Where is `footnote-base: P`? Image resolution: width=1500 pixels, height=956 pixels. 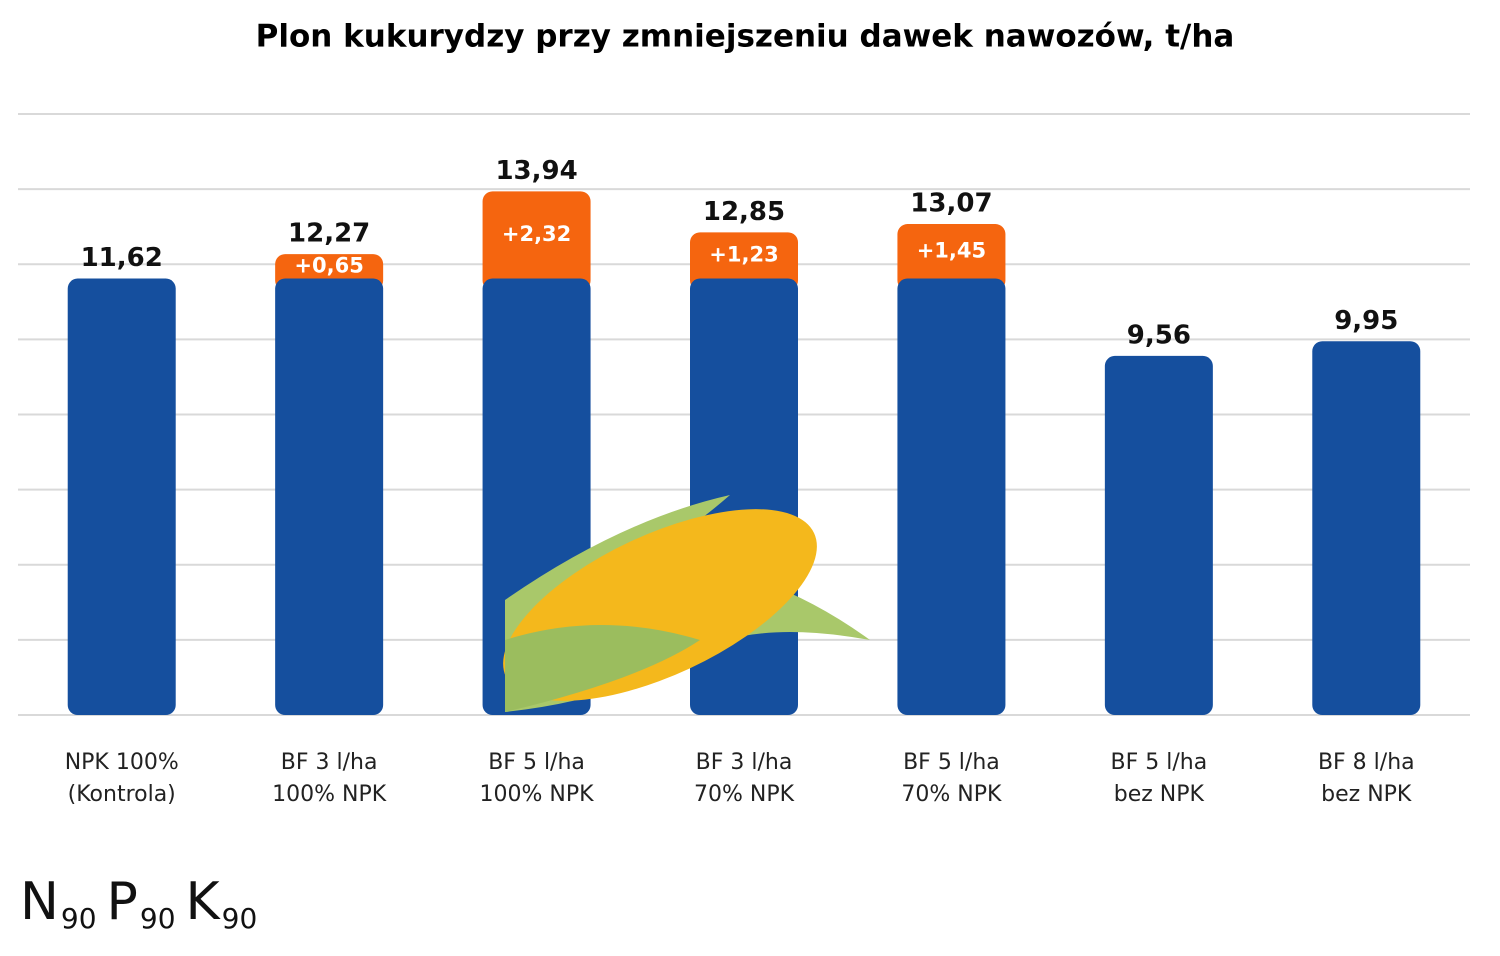
footnote-base: P is located at coordinates (122, 902).